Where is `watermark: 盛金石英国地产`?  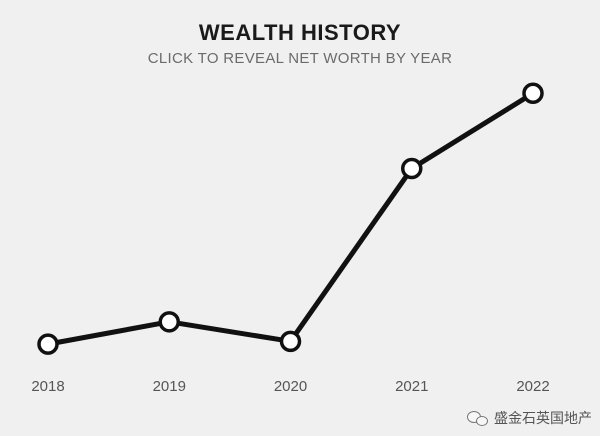
watermark: 盛金石英国地产 is located at coordinates (529, 418).